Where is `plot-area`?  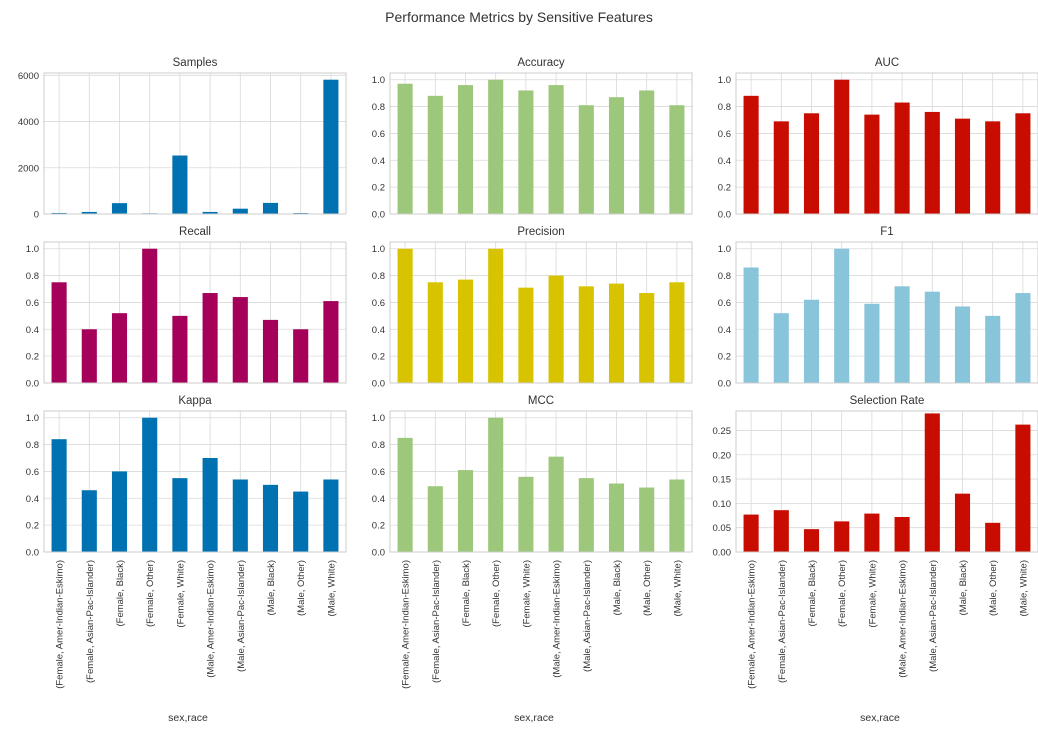
plot-area is located at coordinates (195, 143).